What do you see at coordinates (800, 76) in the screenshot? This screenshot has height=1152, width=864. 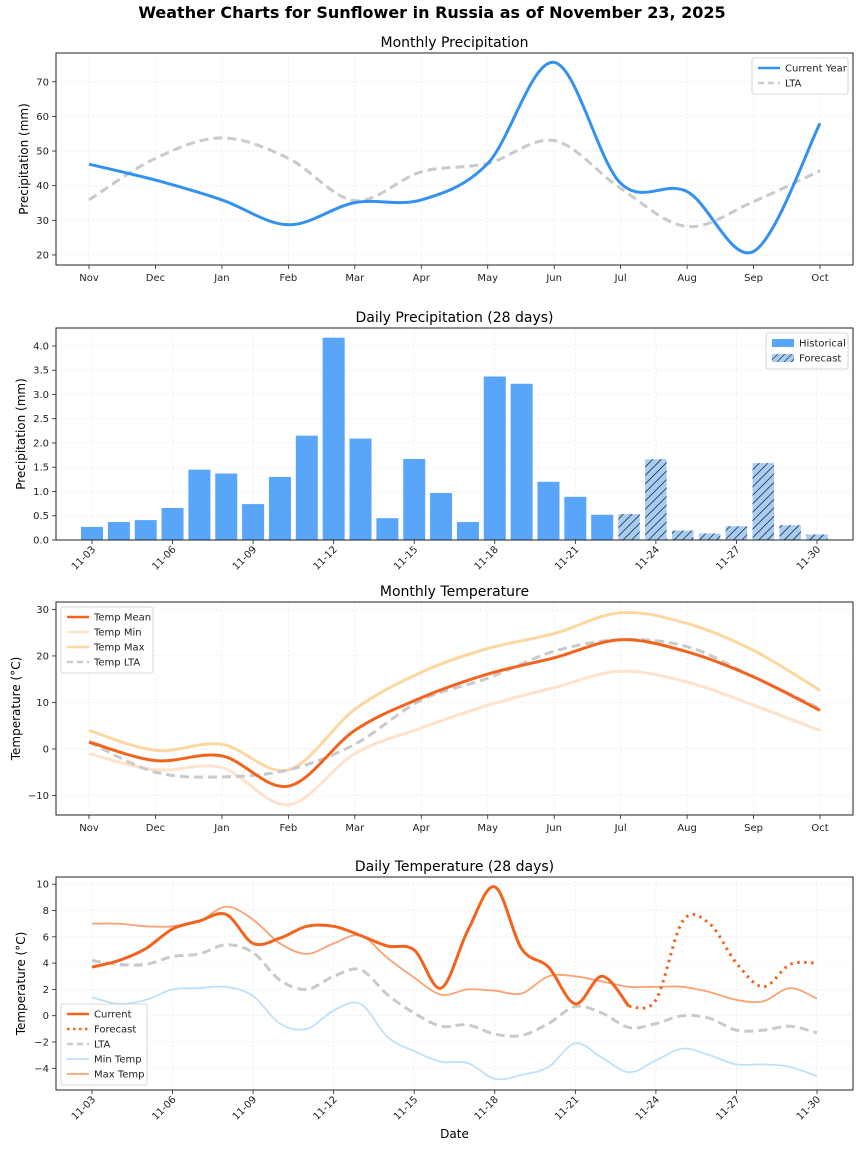 I see `legend: Current Year LTA` at bounding box center [800, 76].